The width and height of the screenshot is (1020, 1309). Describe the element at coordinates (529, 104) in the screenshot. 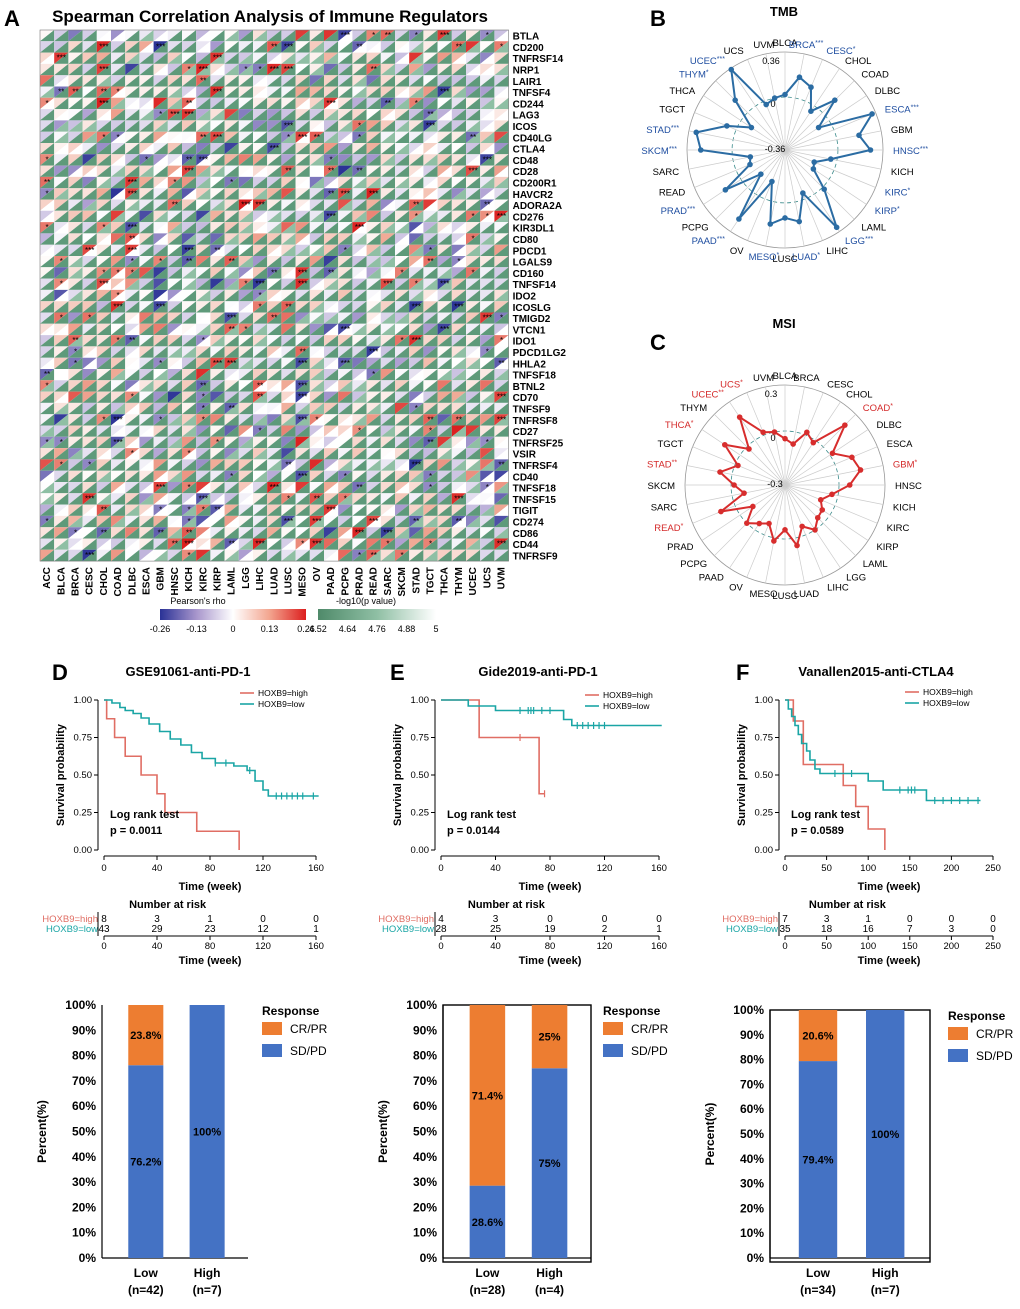

I see `heatmap-row-label: CD244` at that location.